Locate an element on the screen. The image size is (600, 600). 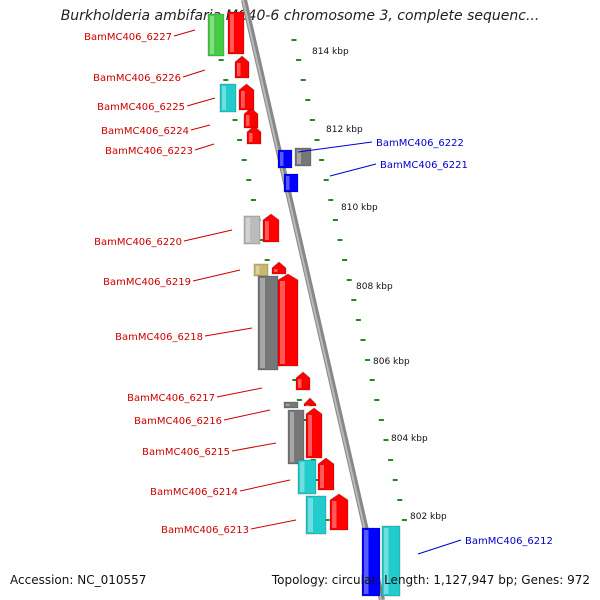
accession-text: Accession: NC_010557 is located at coordinates (78, 580).